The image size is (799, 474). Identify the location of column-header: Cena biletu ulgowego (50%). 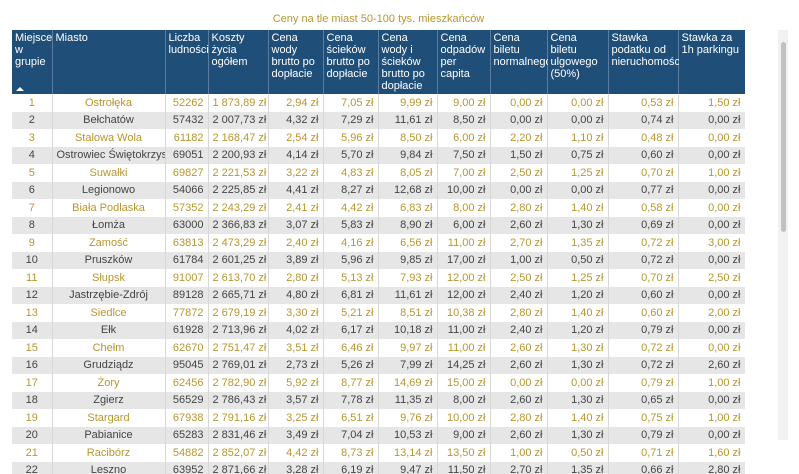
(578, 62).